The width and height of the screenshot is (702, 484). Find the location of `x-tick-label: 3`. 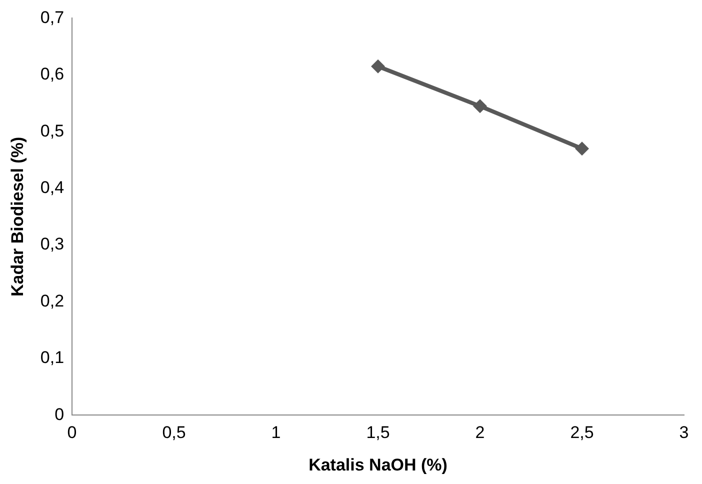

x-tick-label: 3 is located at coordinates (684, 432).